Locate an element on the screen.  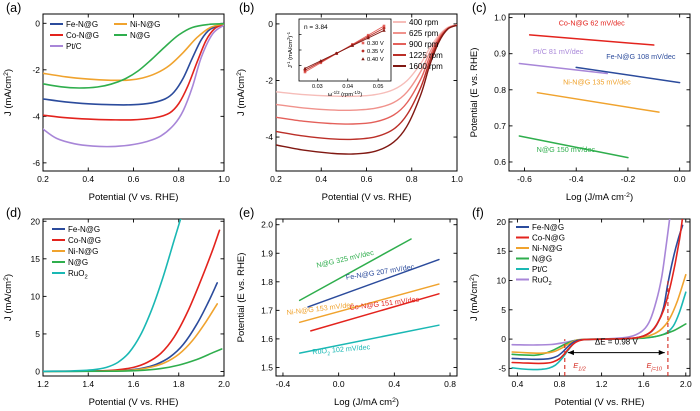
panel-label-c: (c) is located at coordinates (479, 8).